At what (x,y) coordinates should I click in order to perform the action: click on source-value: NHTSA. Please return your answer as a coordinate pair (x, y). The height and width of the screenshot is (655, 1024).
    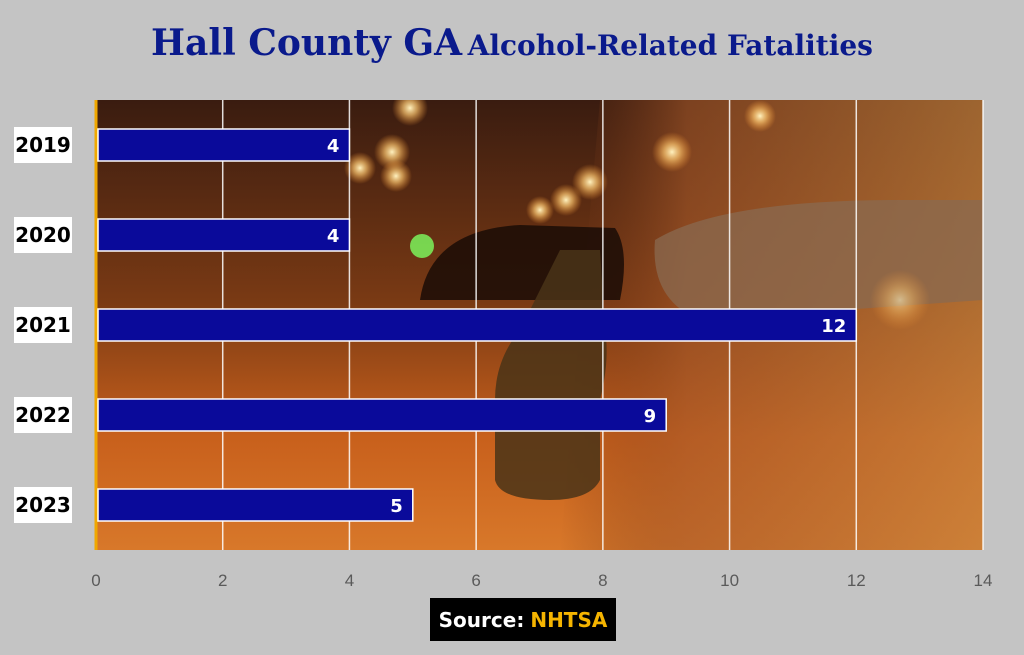
    Looking at the image, I should click on (569, 619).